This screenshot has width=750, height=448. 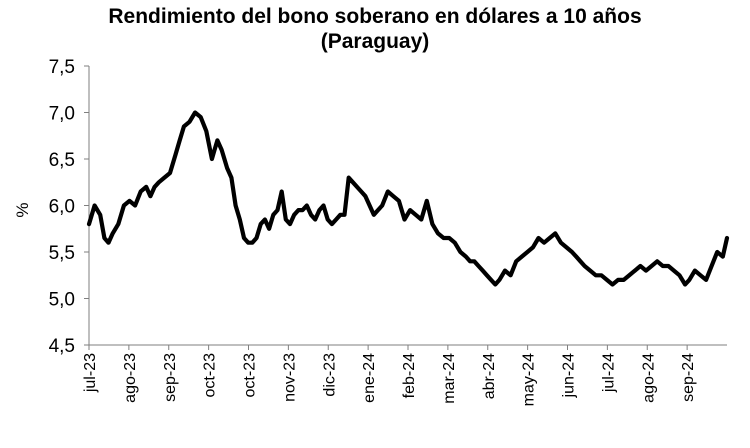 I want to click on y-tick-label: 7,5, so click(x=62, y=67).